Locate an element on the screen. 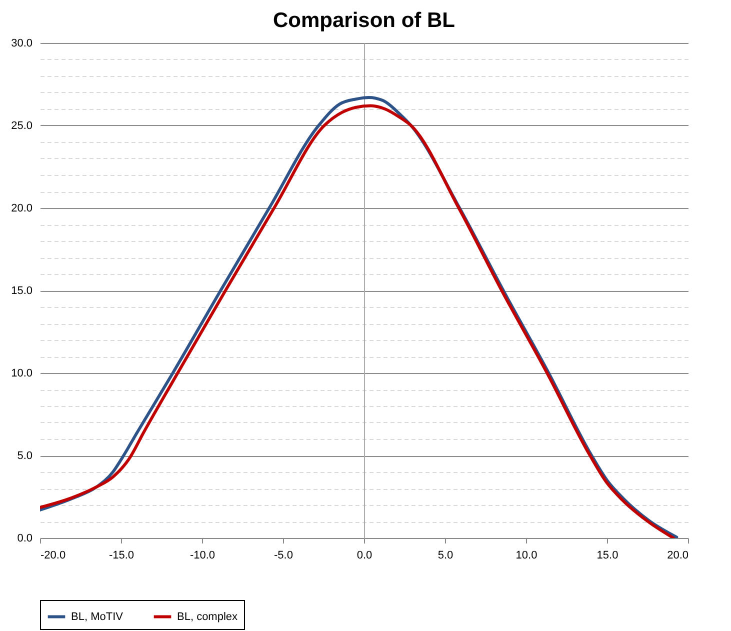 The width and height of the screenshot is (731, 631). x-tick-label: 15.0 is located at coordinates (607, 556).